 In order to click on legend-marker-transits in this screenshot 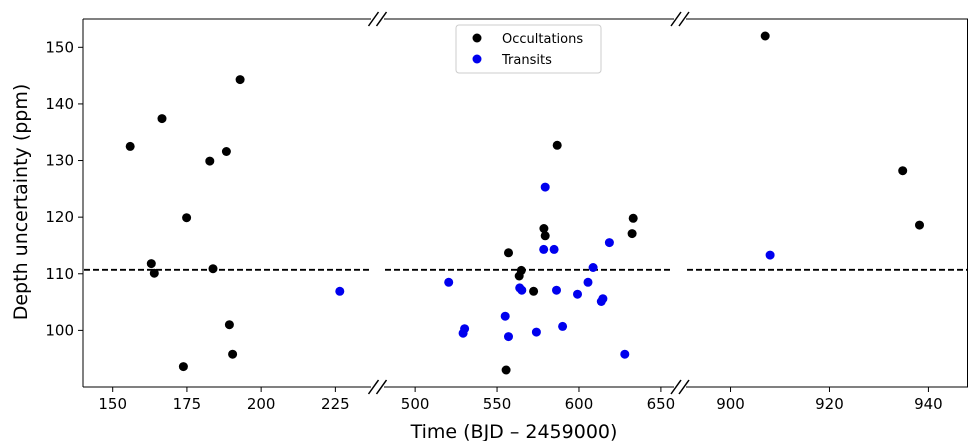, I will do `click(477, 59)`.